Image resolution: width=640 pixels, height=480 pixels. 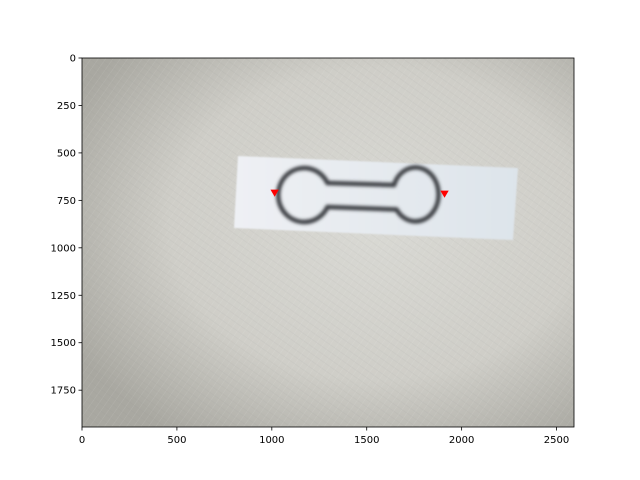 What do you see at coordinates (82, 440) in the screenshot?
I see `x-tick-label: 0` at bounding box center [82, 440].